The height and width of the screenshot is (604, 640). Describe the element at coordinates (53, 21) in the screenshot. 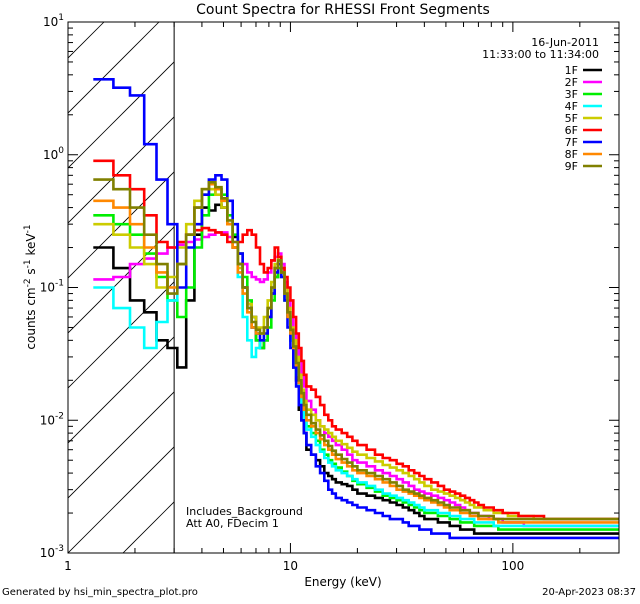

I see `y-tick-label: 10¹` at that location.